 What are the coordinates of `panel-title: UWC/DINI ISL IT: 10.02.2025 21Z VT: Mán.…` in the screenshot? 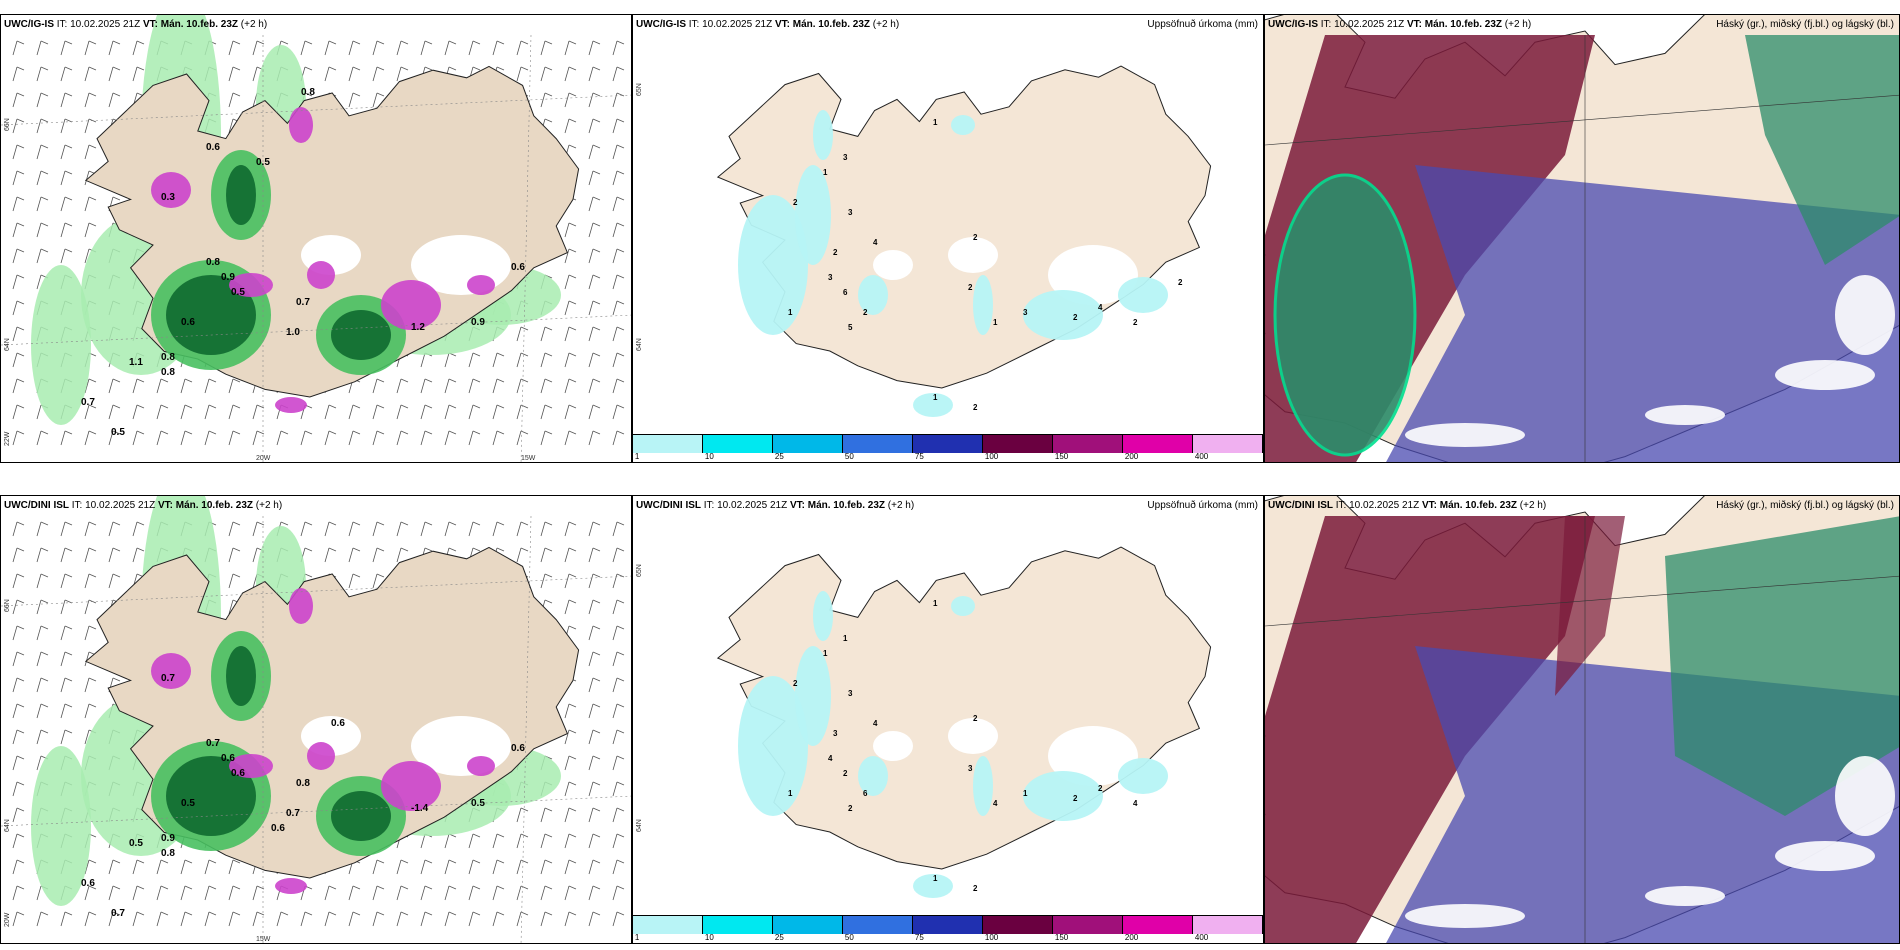 It's located at (143, 505).